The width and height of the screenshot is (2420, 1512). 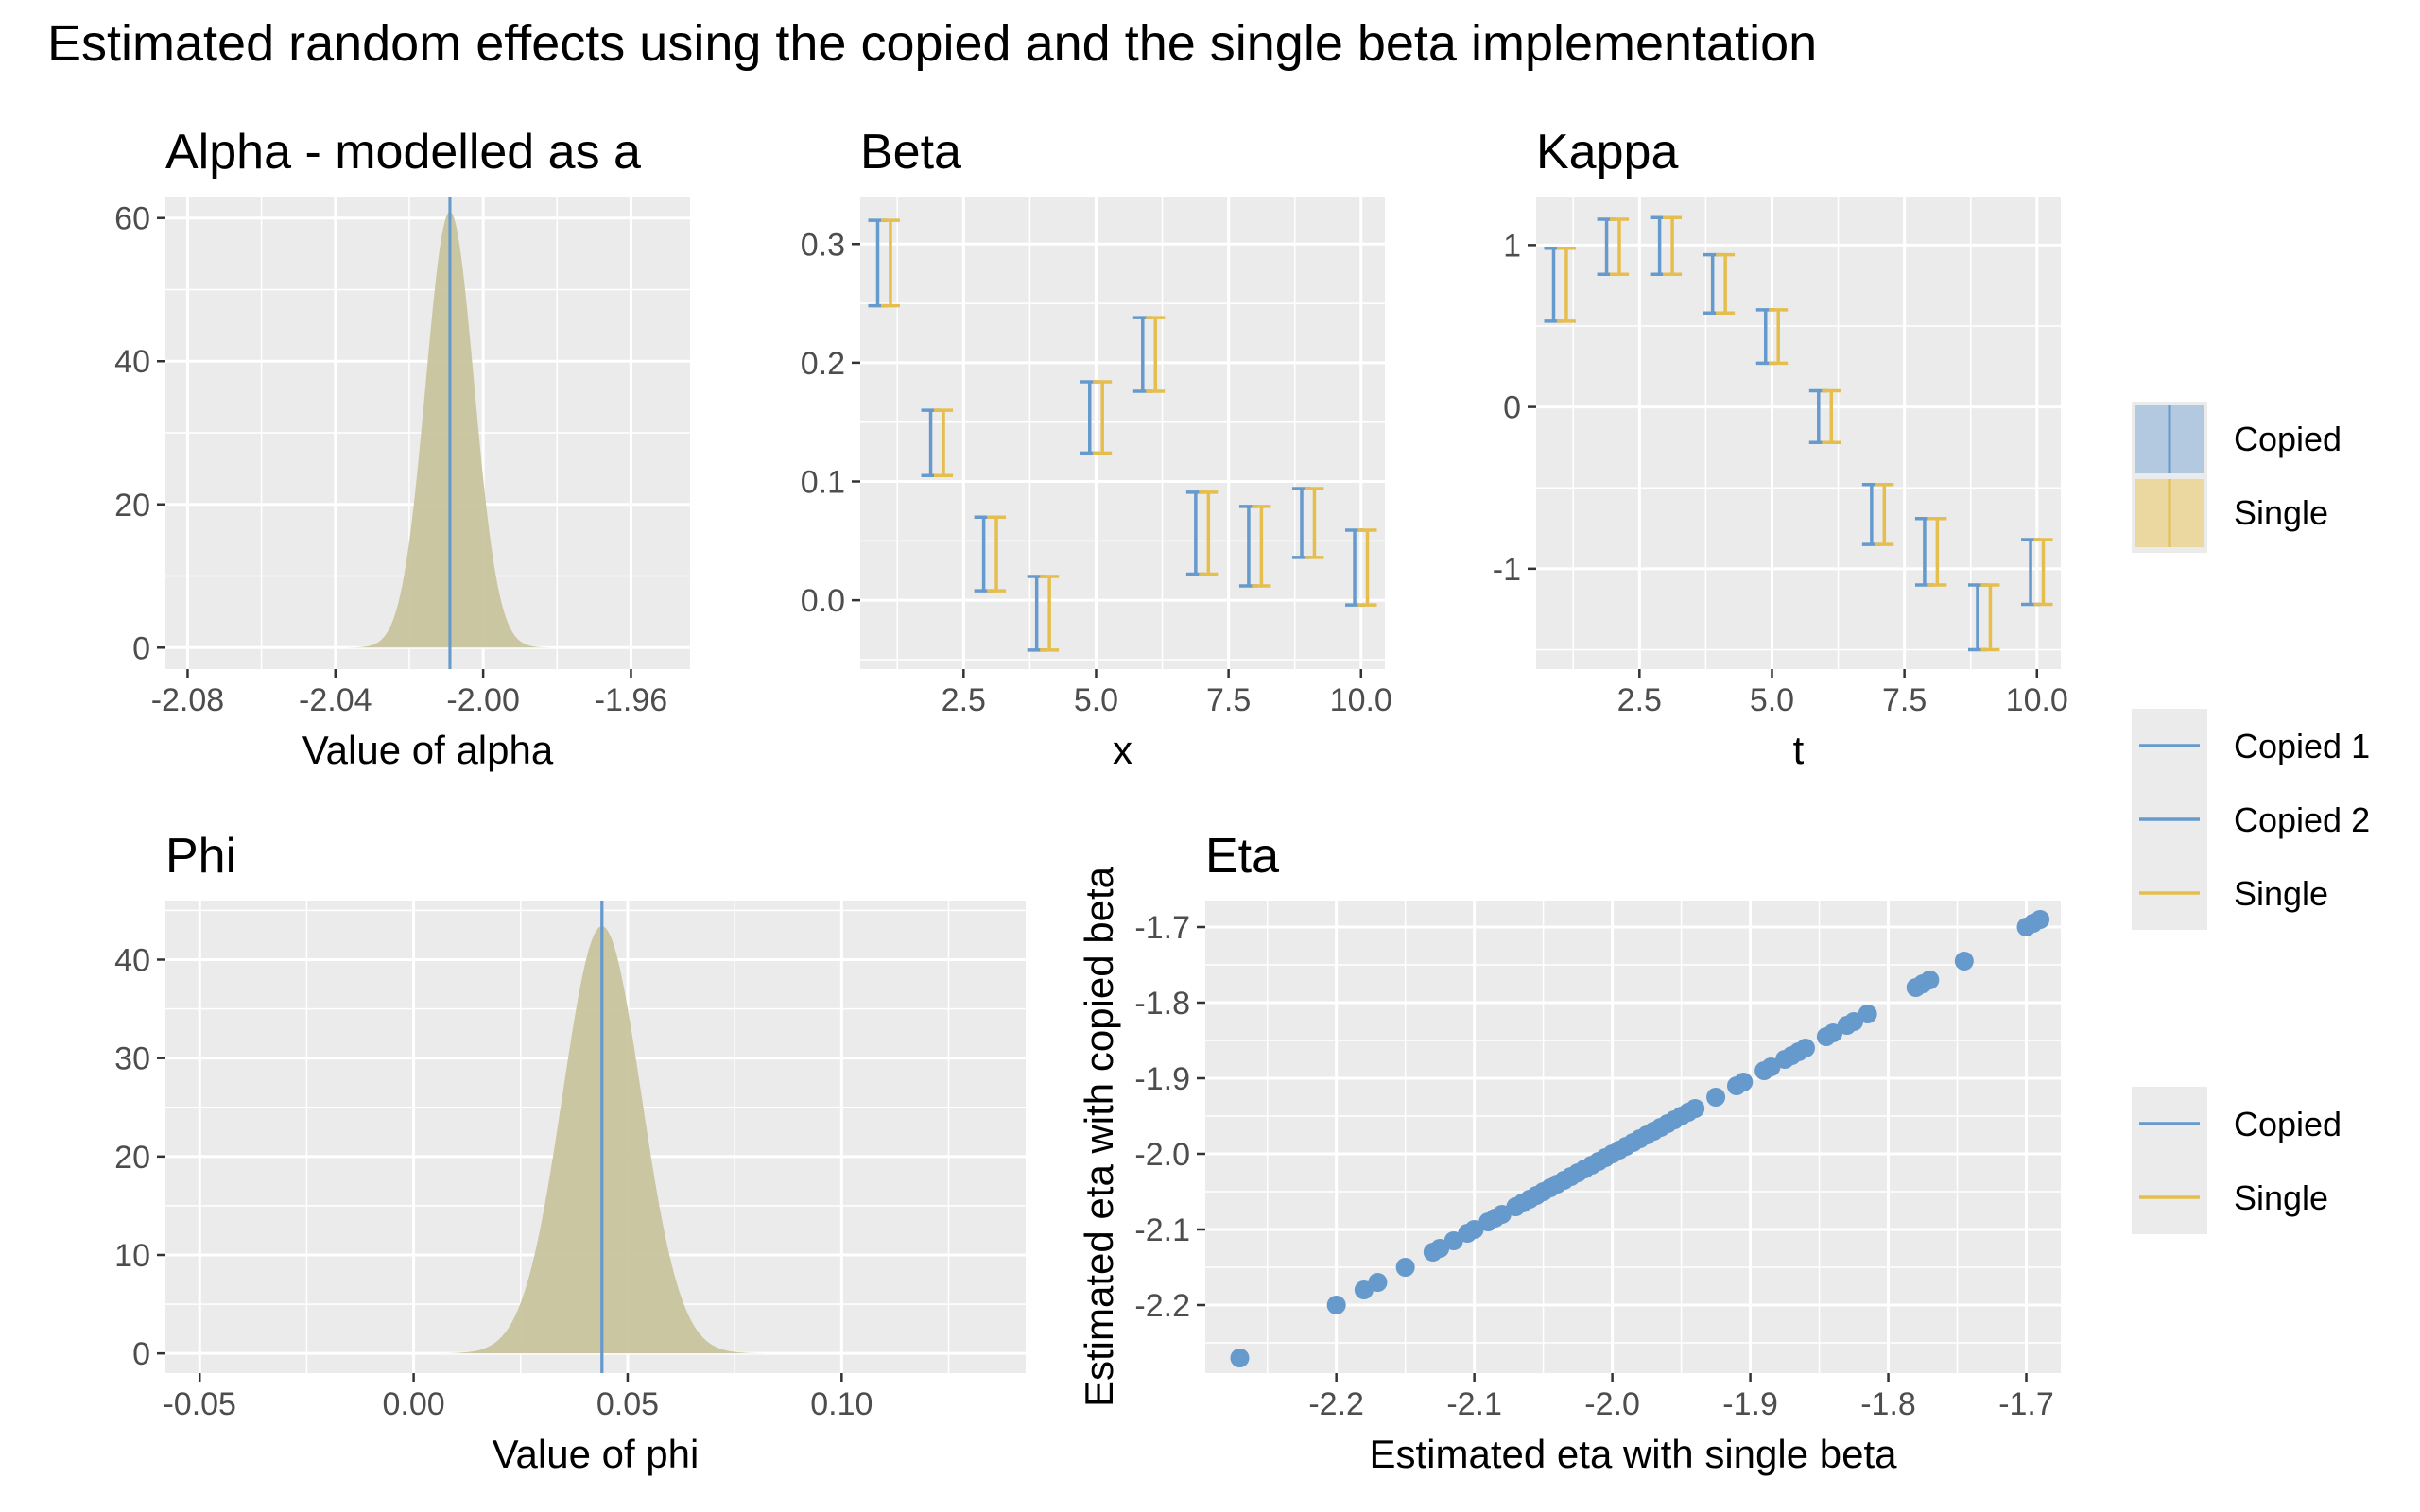 I want to click on x-tick-label: -1.9, so click(x=1750, y=1404).